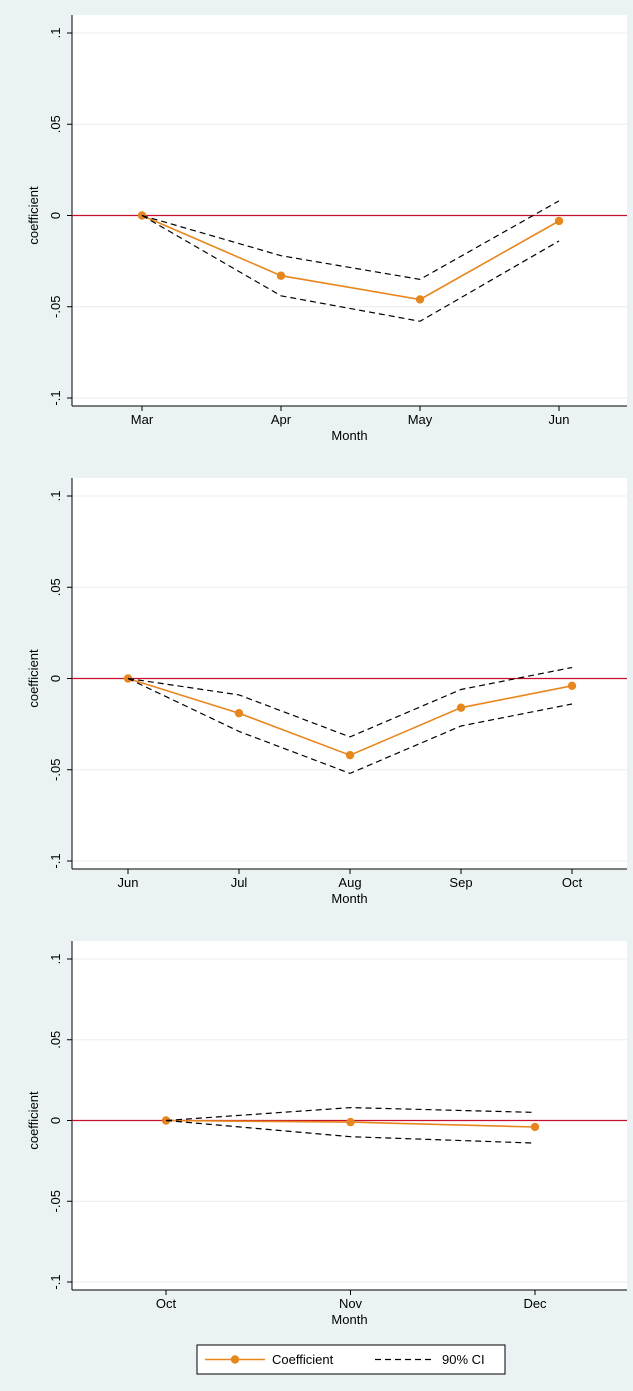 The height and width of the screenshot is (1391, 633). What do you see at coordinates (142, 419) in the screenshot?
I see `x-tick-label: Mar` at bounding box center [142, 419].